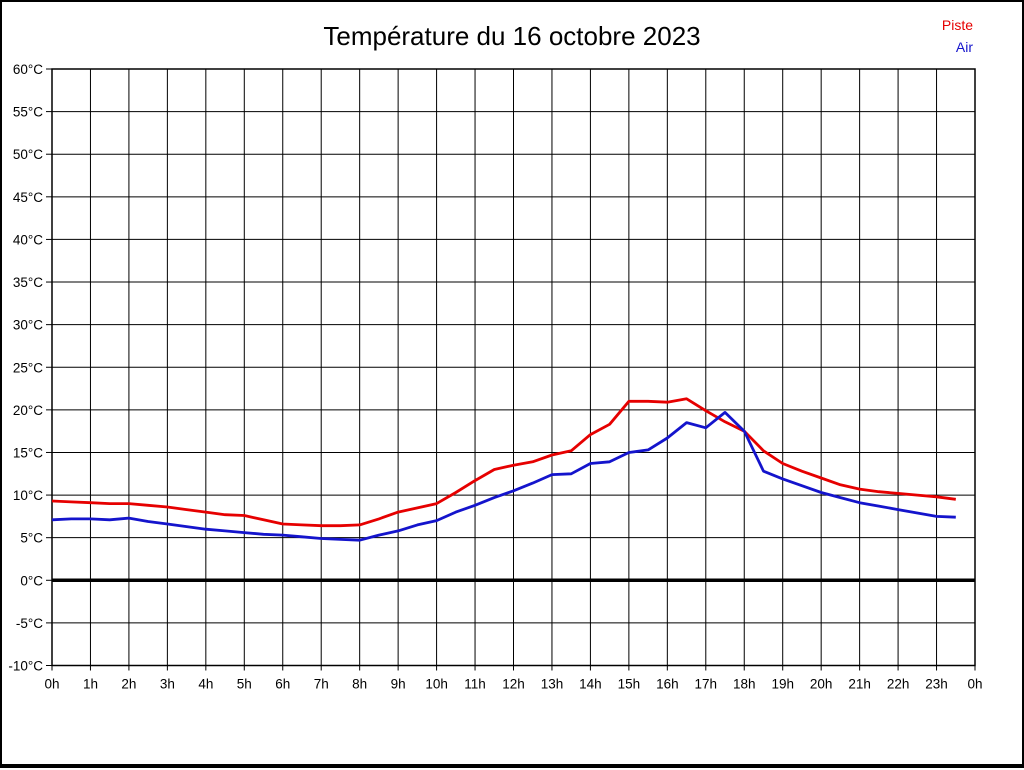 The image size is (1024, 770). Describe the element at coordinates (28, 495) in the screenshot. I see `y-tick-label: 10°C` at that location.